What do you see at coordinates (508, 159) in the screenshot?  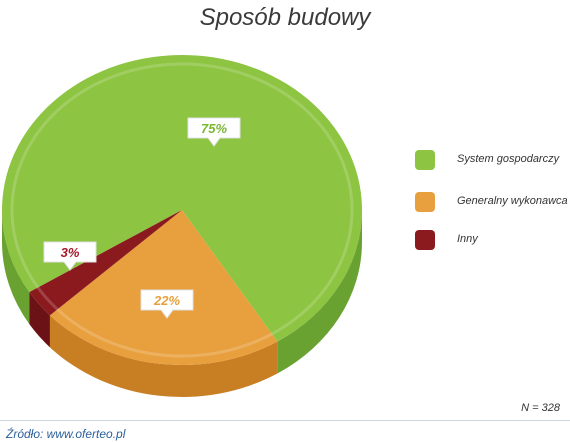 I see `legend-label-system-gospodarczy: System gospodarczy` at bounding box center [508, 159].